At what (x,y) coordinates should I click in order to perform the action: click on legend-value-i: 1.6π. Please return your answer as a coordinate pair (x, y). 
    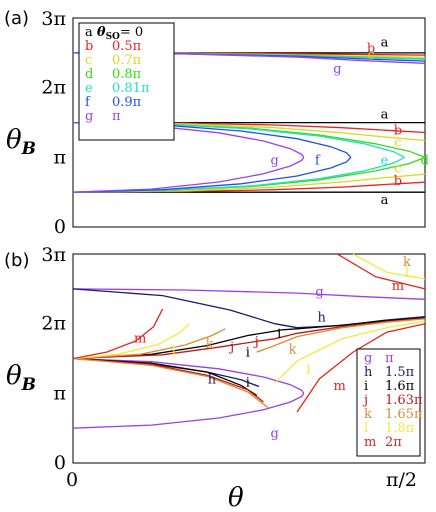
    Looking at the image, I should click on (400, 386).